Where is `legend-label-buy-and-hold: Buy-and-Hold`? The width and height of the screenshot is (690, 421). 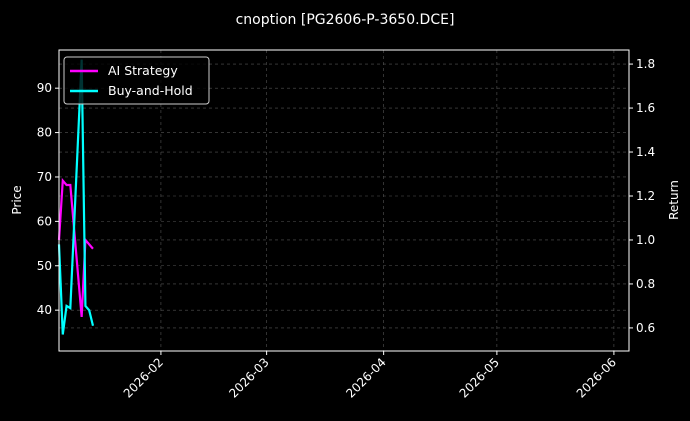 legend-label-buy-and-hold: Buy-and-Hold is located at coordinates (150, 90).